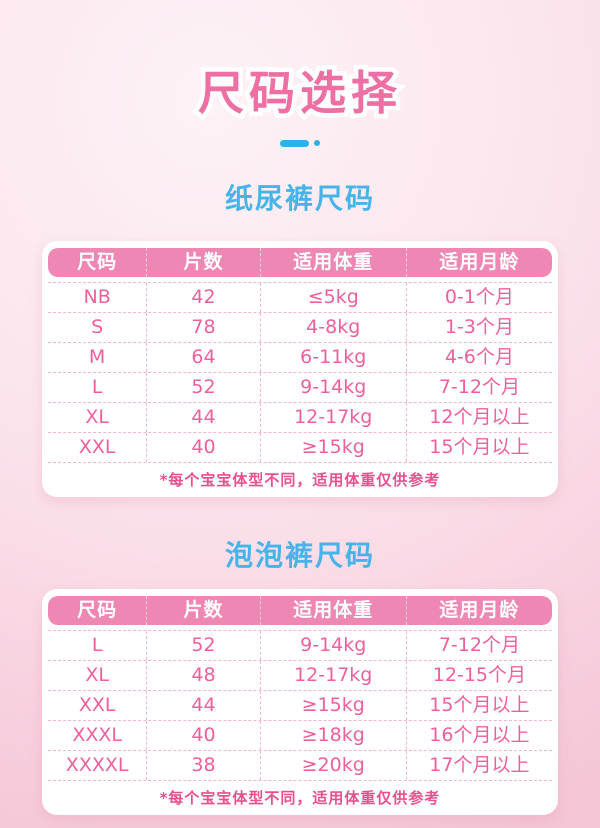  I want to click on table-cell: ≤5kg, so click(332, 297).